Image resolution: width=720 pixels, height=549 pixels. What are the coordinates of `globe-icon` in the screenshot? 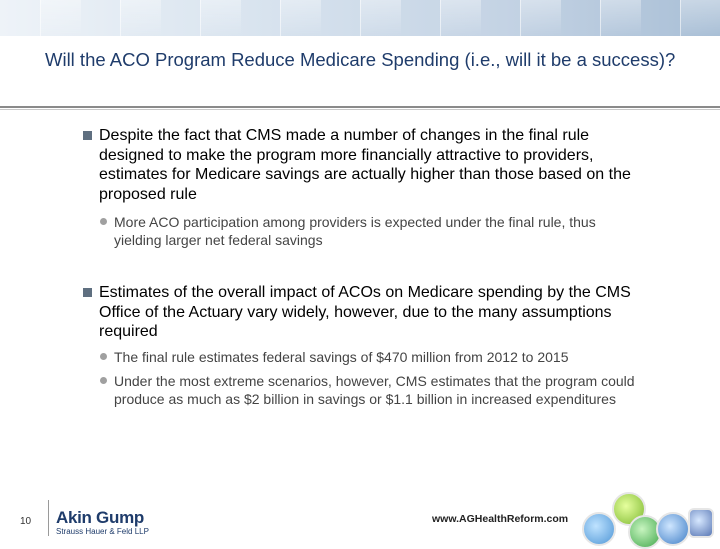 It's located at (599, 529).